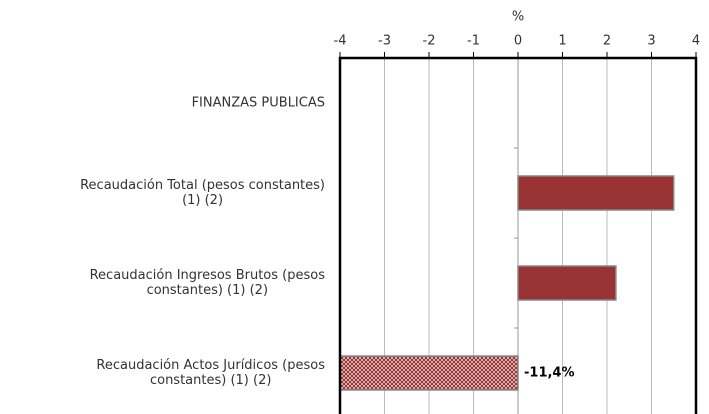 The width and height of the screenshot is (709, 414). I want to click on category-label: Recaudación Actos Jurídicos (pesos, so click(210, 365).